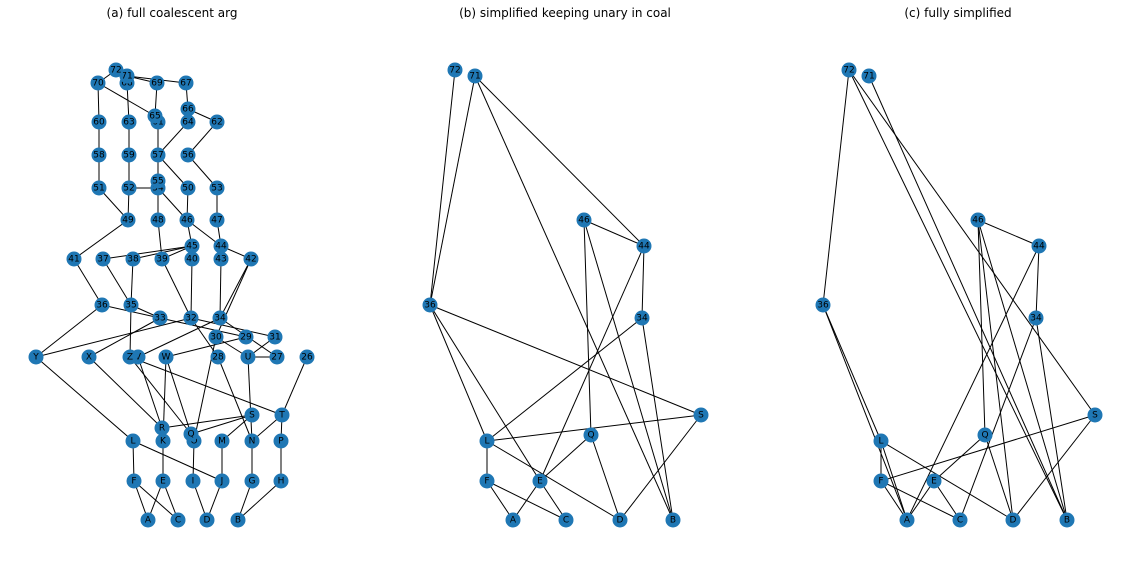 The image size is (1130, 574). I want to click on node-38: 38, so click(133, 259).